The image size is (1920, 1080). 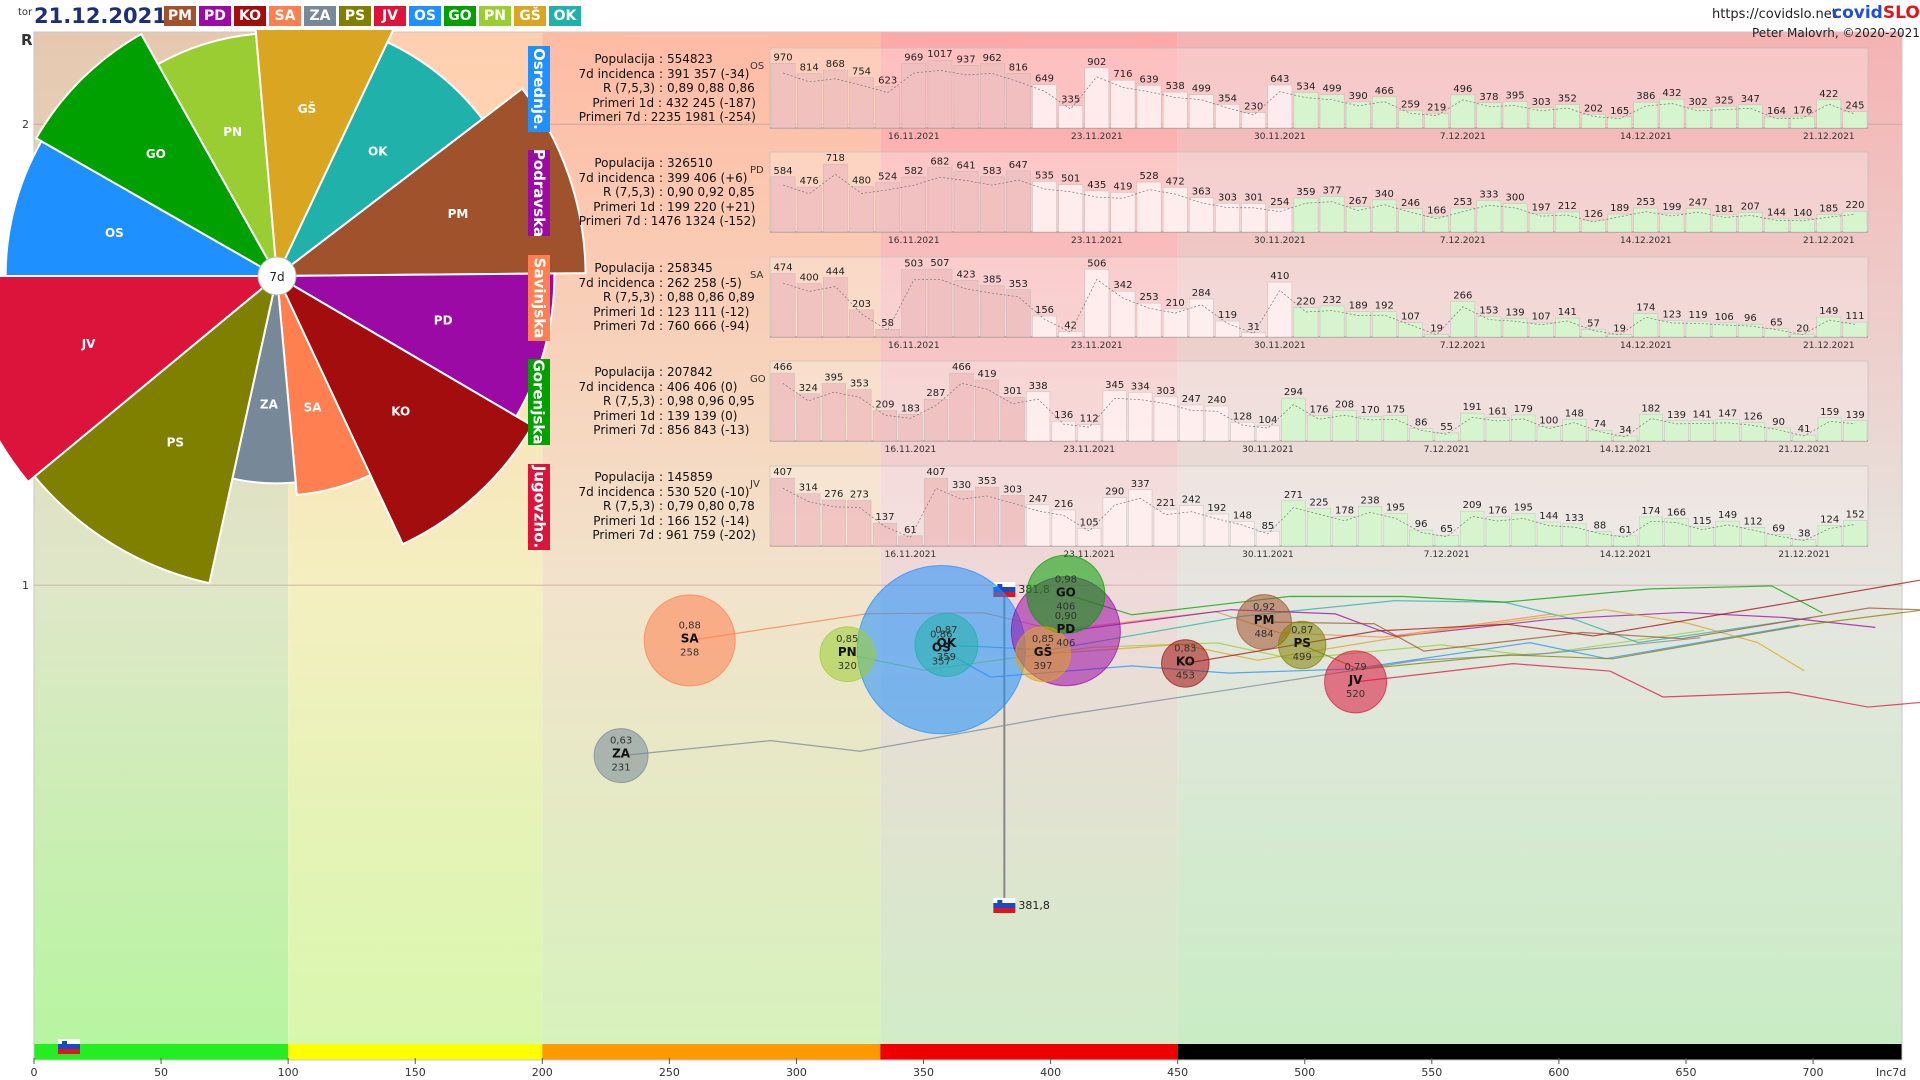 What do you see at coordinates (1523, 507) in the screenshot?
I see `daily-bar-value: 195` at bounding box center [1523, 507].